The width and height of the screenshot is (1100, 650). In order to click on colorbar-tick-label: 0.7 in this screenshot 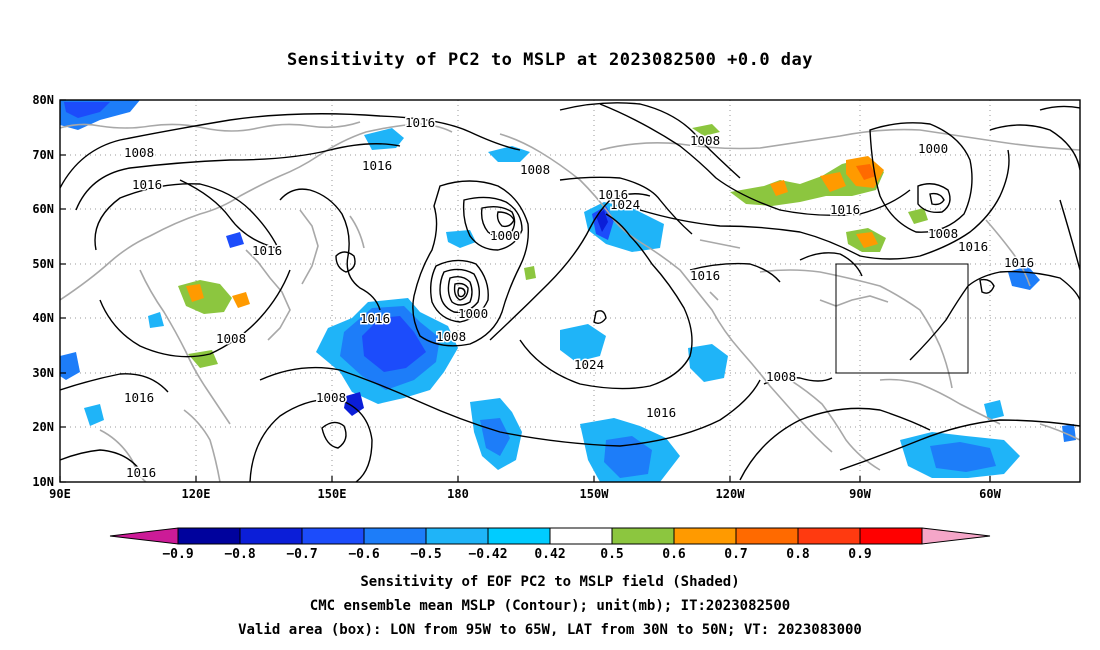, I will do `click(735, 554)`.